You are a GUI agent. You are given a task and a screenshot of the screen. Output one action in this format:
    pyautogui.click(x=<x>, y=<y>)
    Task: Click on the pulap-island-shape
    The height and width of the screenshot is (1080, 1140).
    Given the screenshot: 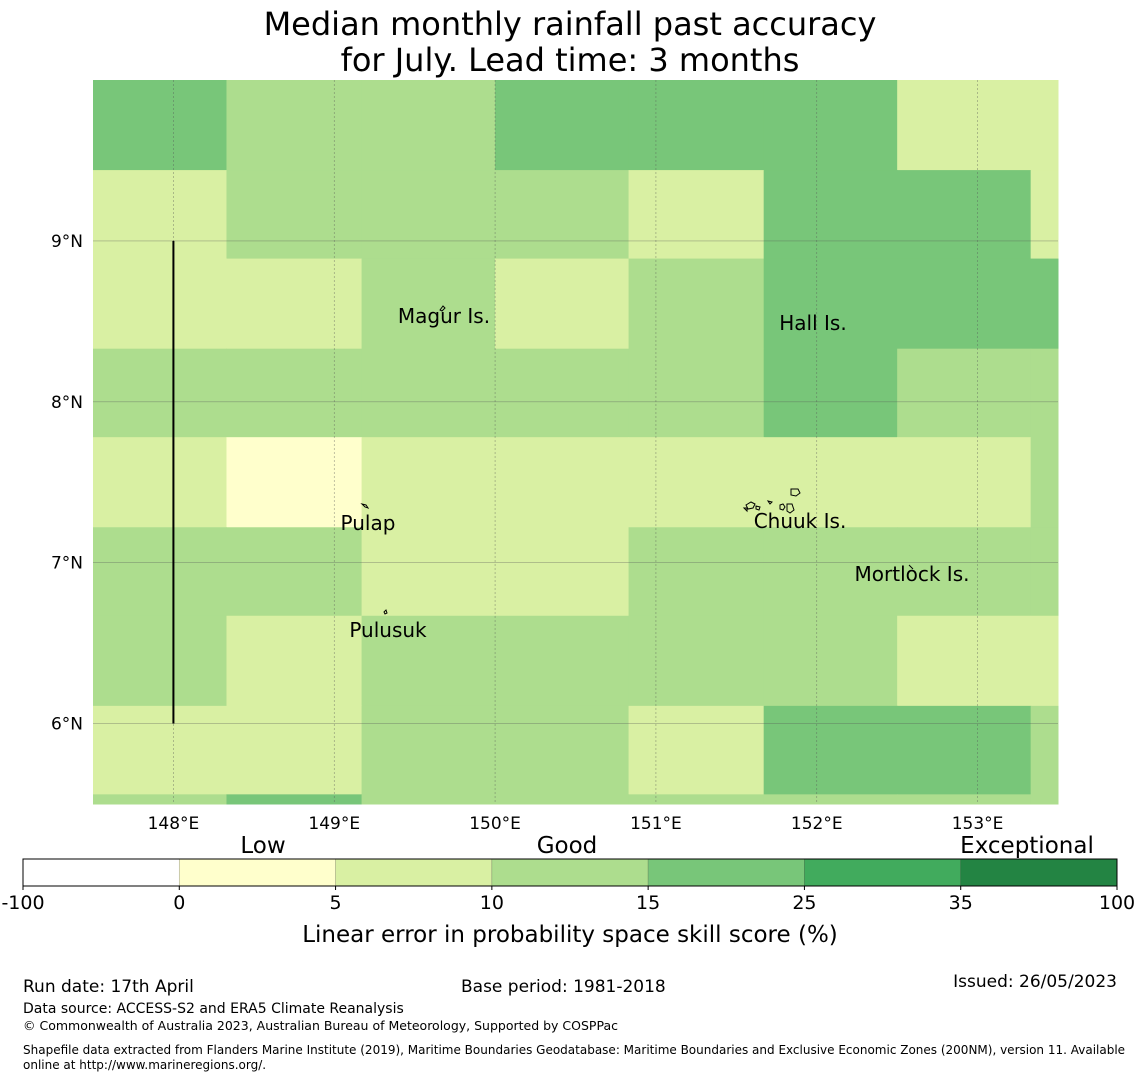 What is the action you would take?
    pyautogui.click(x=365, y=506)
    